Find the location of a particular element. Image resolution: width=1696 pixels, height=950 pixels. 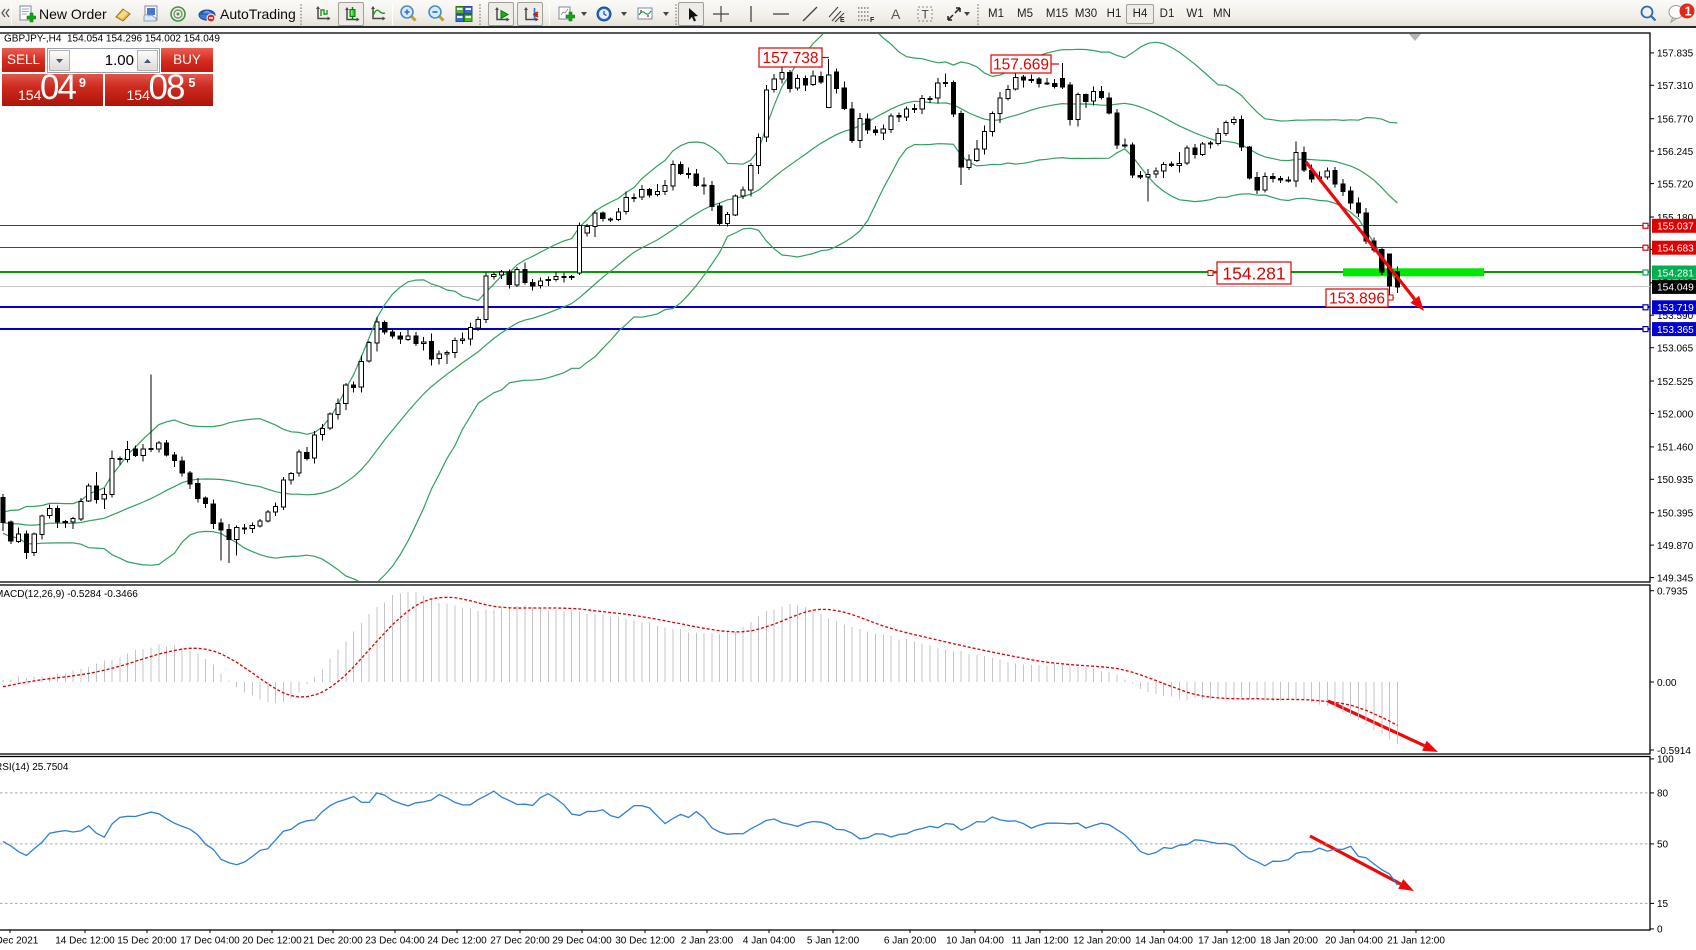

svg-text: 149.345 is located at coordinates (1675, 578).